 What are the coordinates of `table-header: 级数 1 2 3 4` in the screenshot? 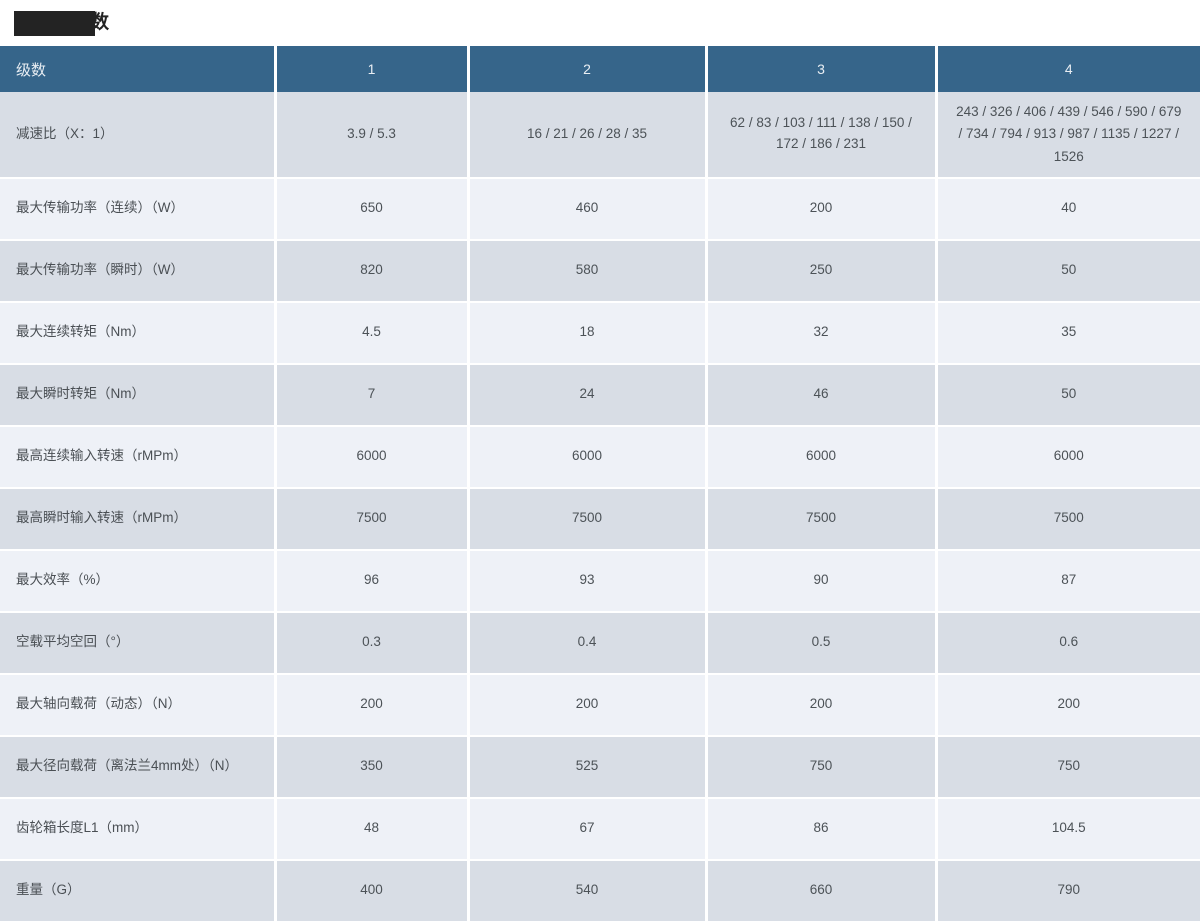 It's located at (600, 69).